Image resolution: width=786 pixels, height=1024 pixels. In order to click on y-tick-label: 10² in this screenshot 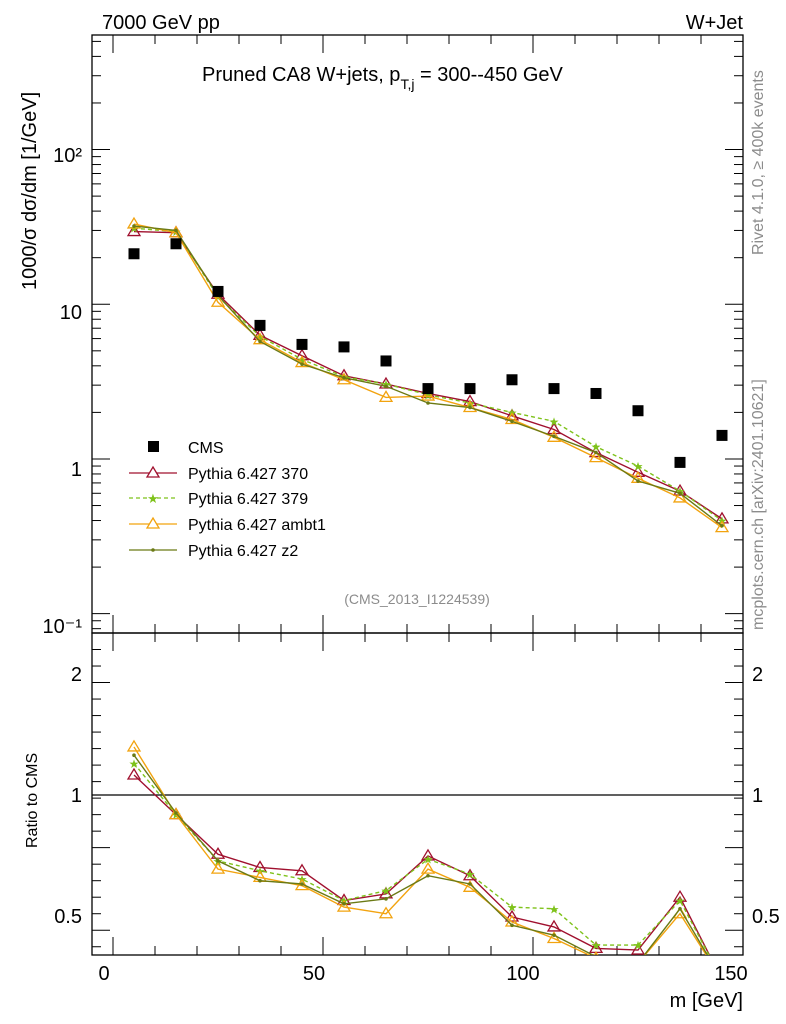, I will do `click(67, 156)`.